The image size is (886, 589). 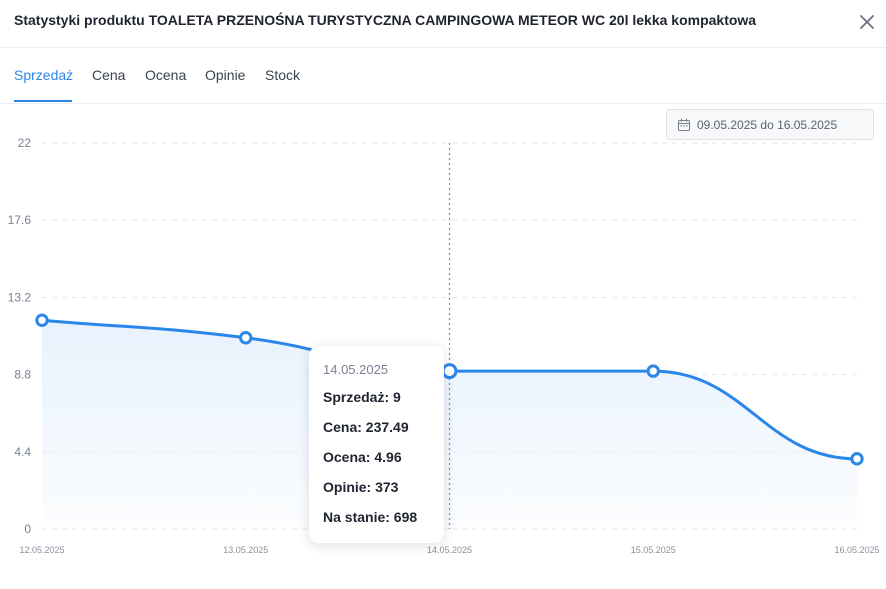 What do you see at coordinates (22, 452) in the screenshot?
I see `y-tick-label: 4.4` at bounding box center [22, 452].